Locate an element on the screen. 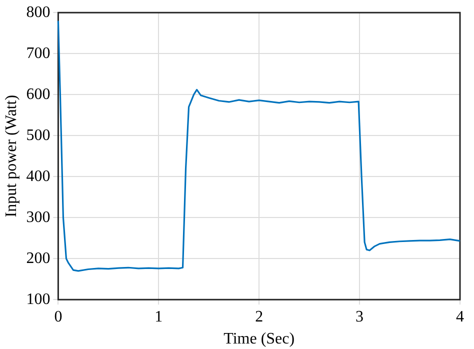  y-tick-label: 500 is located at coordinates (38, 135).